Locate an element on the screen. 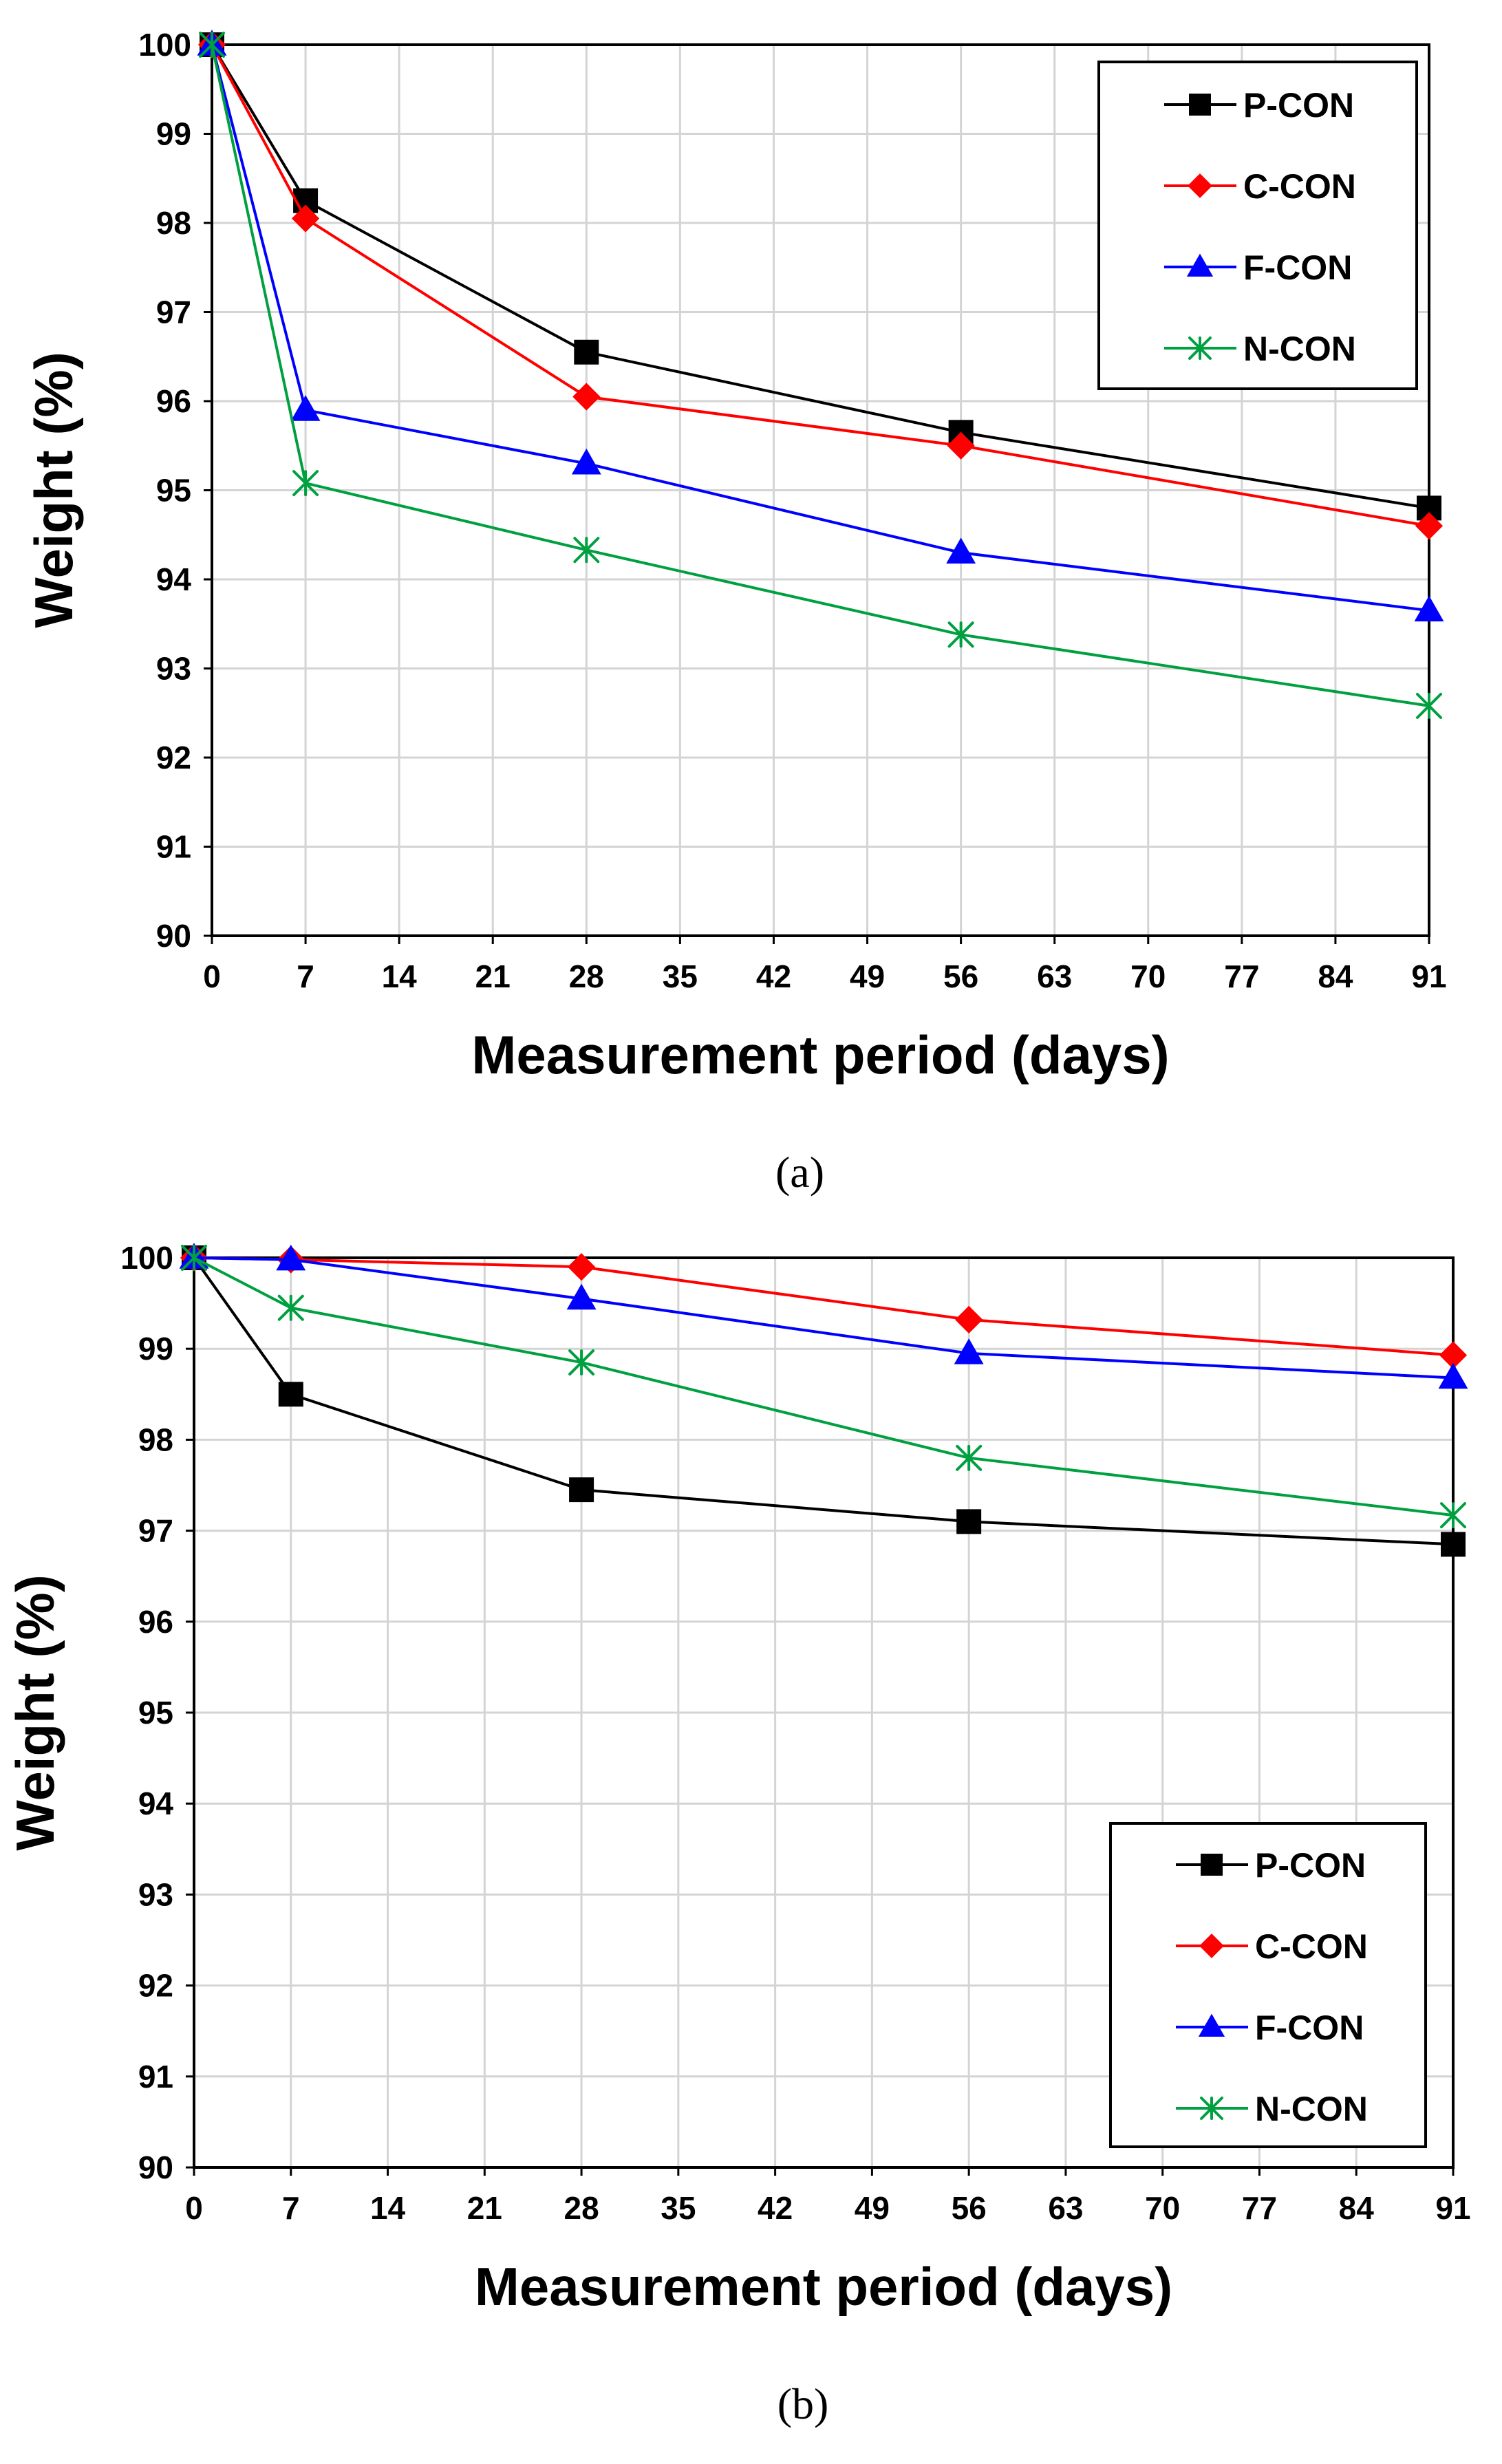 Image resolution: width=1502 pixels, height=2464 pixels. y-tick-label: 95 is located at coordinates (155, 1713).